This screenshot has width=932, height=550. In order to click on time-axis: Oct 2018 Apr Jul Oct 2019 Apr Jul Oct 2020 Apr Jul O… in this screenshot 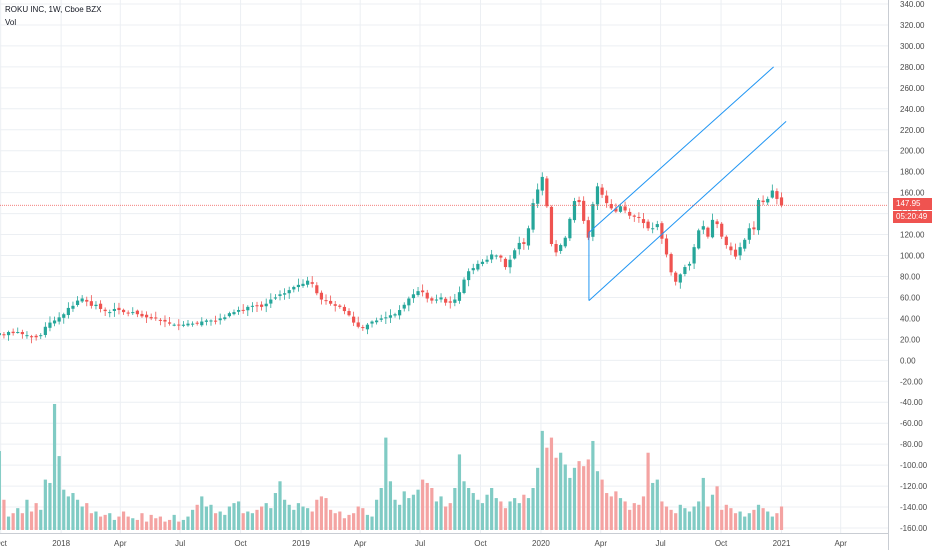, I will do `click(423, 543)`.